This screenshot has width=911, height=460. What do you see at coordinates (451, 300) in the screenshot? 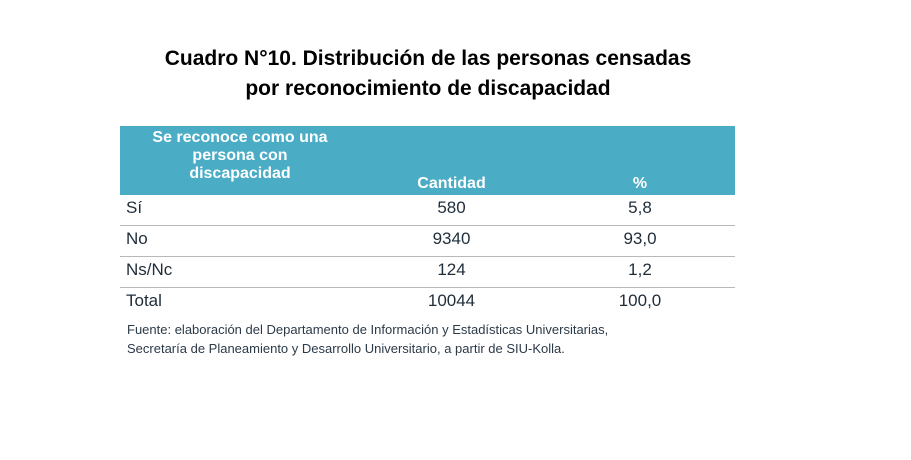
I see `row-quantity: 10044` at bounding box center [451, 300].